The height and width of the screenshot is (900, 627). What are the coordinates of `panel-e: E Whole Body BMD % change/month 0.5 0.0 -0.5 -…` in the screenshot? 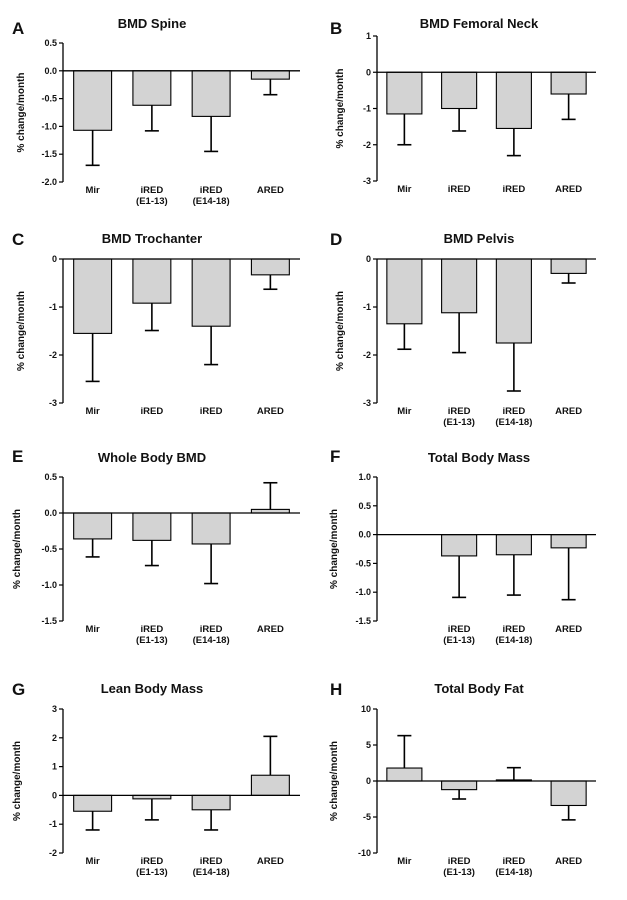 It's located at (156, 546).